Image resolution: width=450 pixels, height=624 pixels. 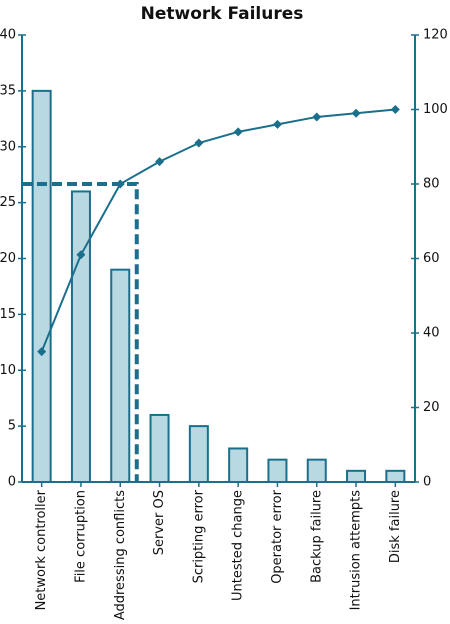 What do you see at coordinates (159, 522) in the screenshot?
I see `x-tick-label: Server OS` at bounding box center [159, 522].